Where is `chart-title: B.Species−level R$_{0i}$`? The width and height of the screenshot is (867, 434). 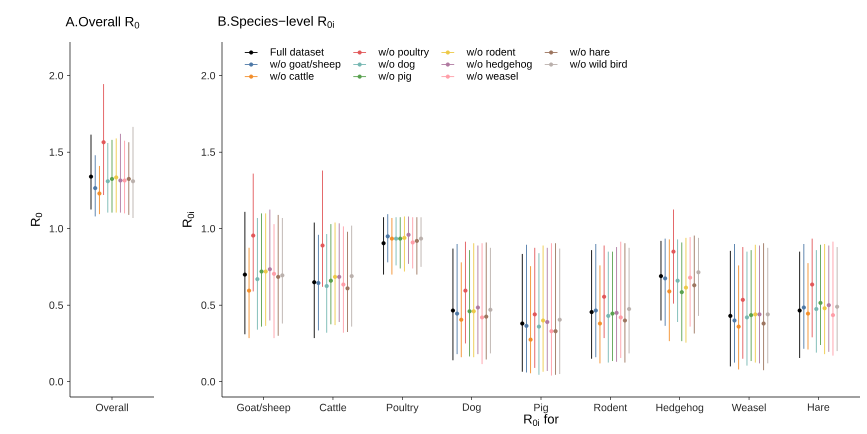
chart-title: B.Species−level R$_{0i}$ is located at coordinates (276, 22).